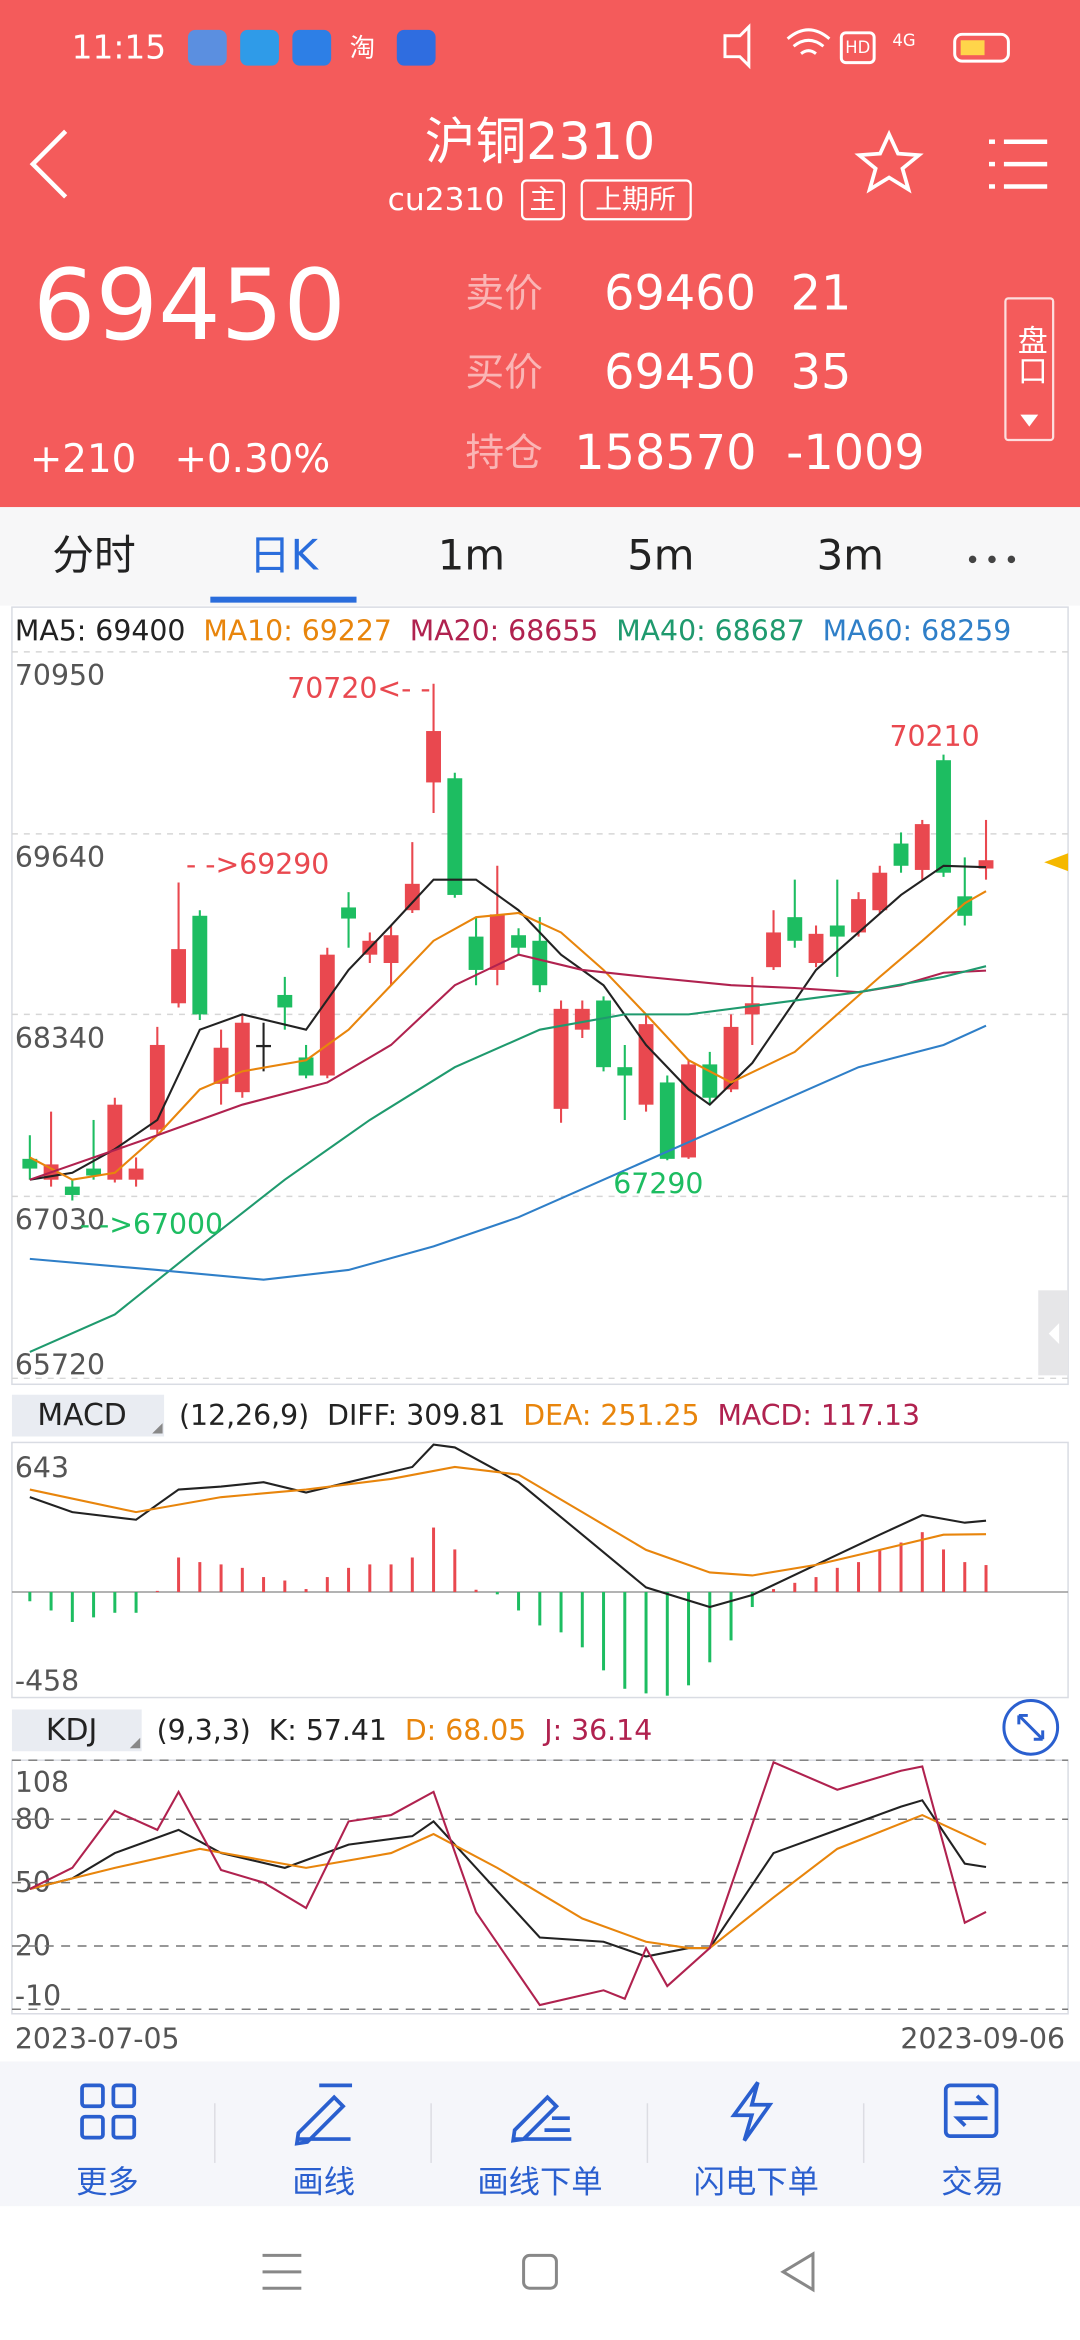 This screenshot has width=1080, height=2340. I want to click on nav-label: 闪电下单, so click(756, 2182).